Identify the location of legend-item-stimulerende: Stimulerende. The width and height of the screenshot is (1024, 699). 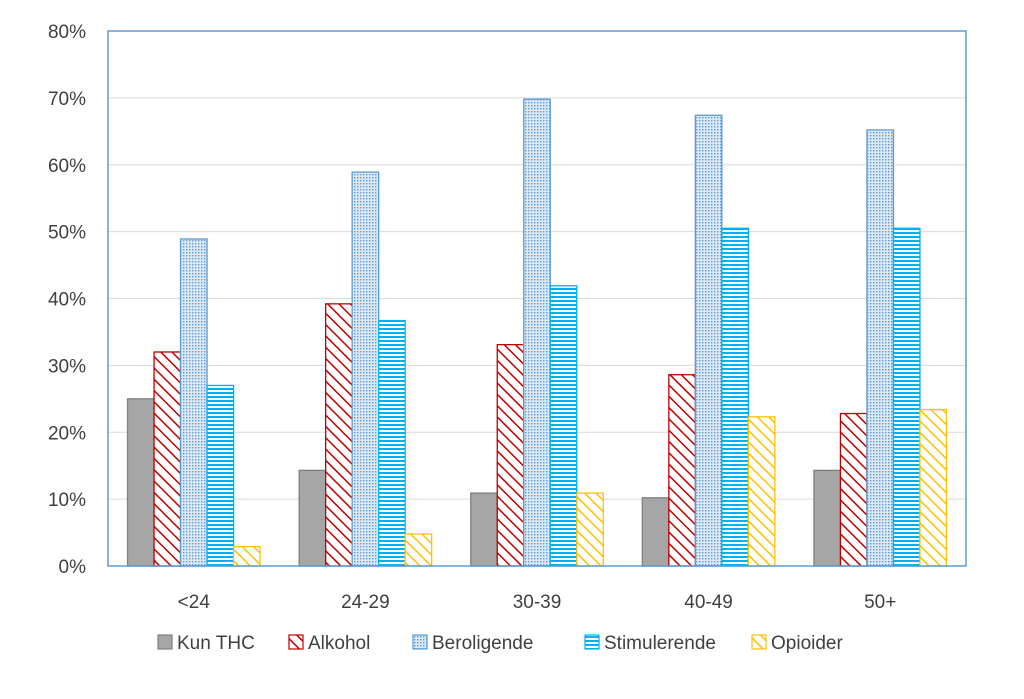
(650, 643).